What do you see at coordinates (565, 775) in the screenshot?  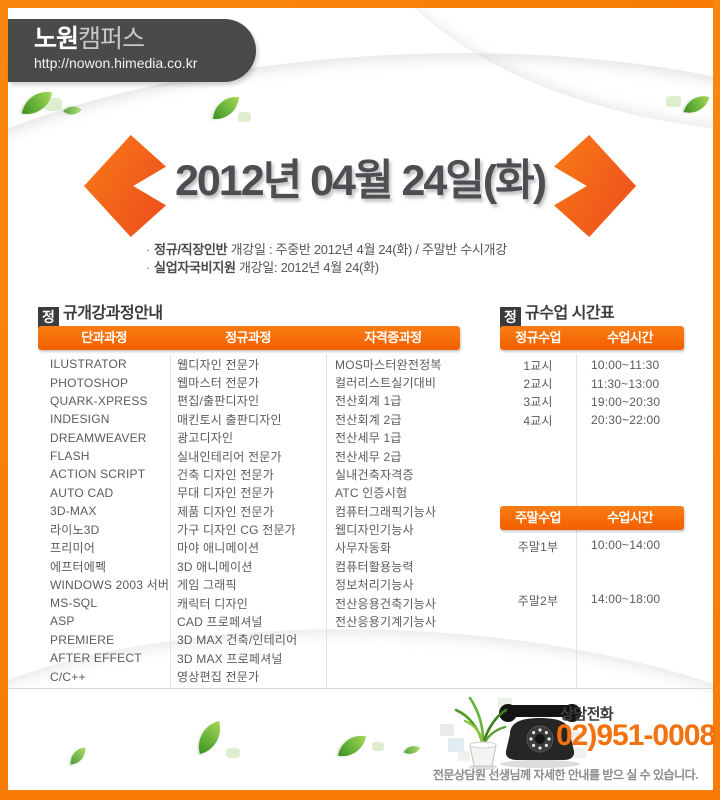 I see `footer-caption: 전문상담원 선생님께 자세한 안내를 받으 실 수 있습니다.` at bounding box center [565, 775].